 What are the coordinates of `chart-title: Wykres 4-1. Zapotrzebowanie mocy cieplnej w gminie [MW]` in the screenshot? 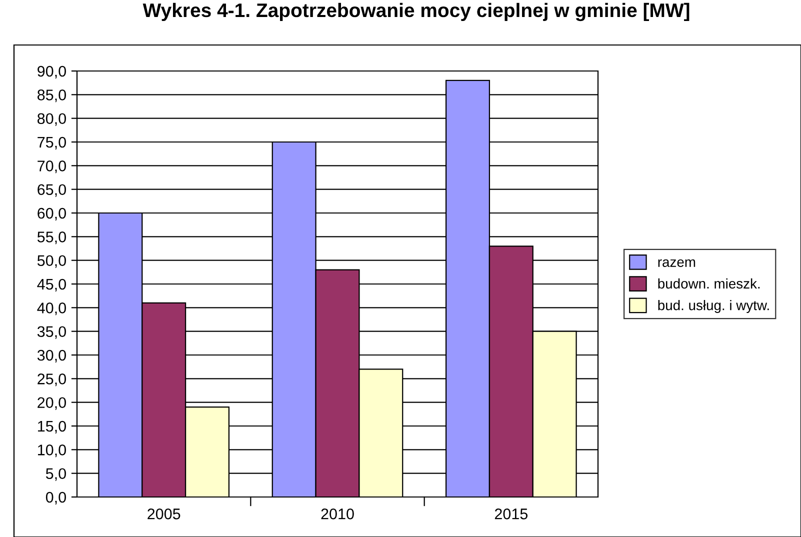 It's located at (416, 12).